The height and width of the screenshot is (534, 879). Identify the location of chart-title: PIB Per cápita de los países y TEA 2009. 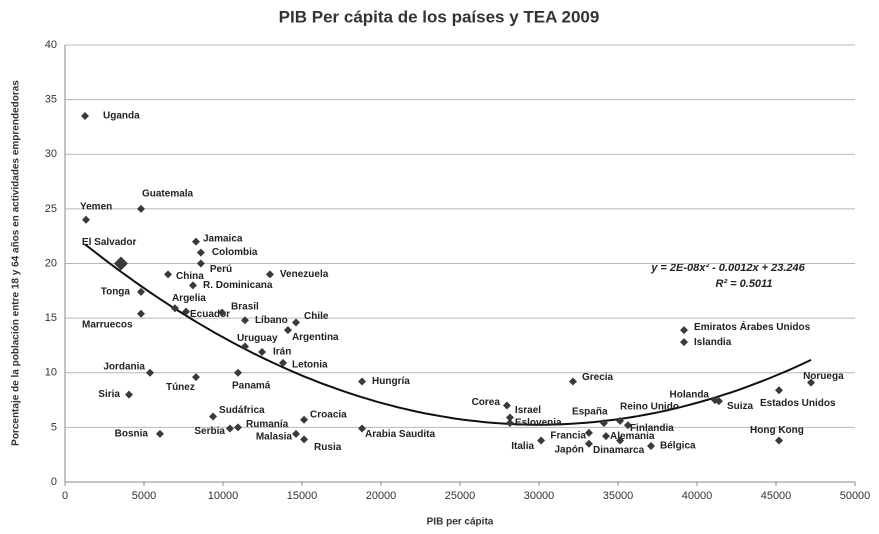
(439, 16).